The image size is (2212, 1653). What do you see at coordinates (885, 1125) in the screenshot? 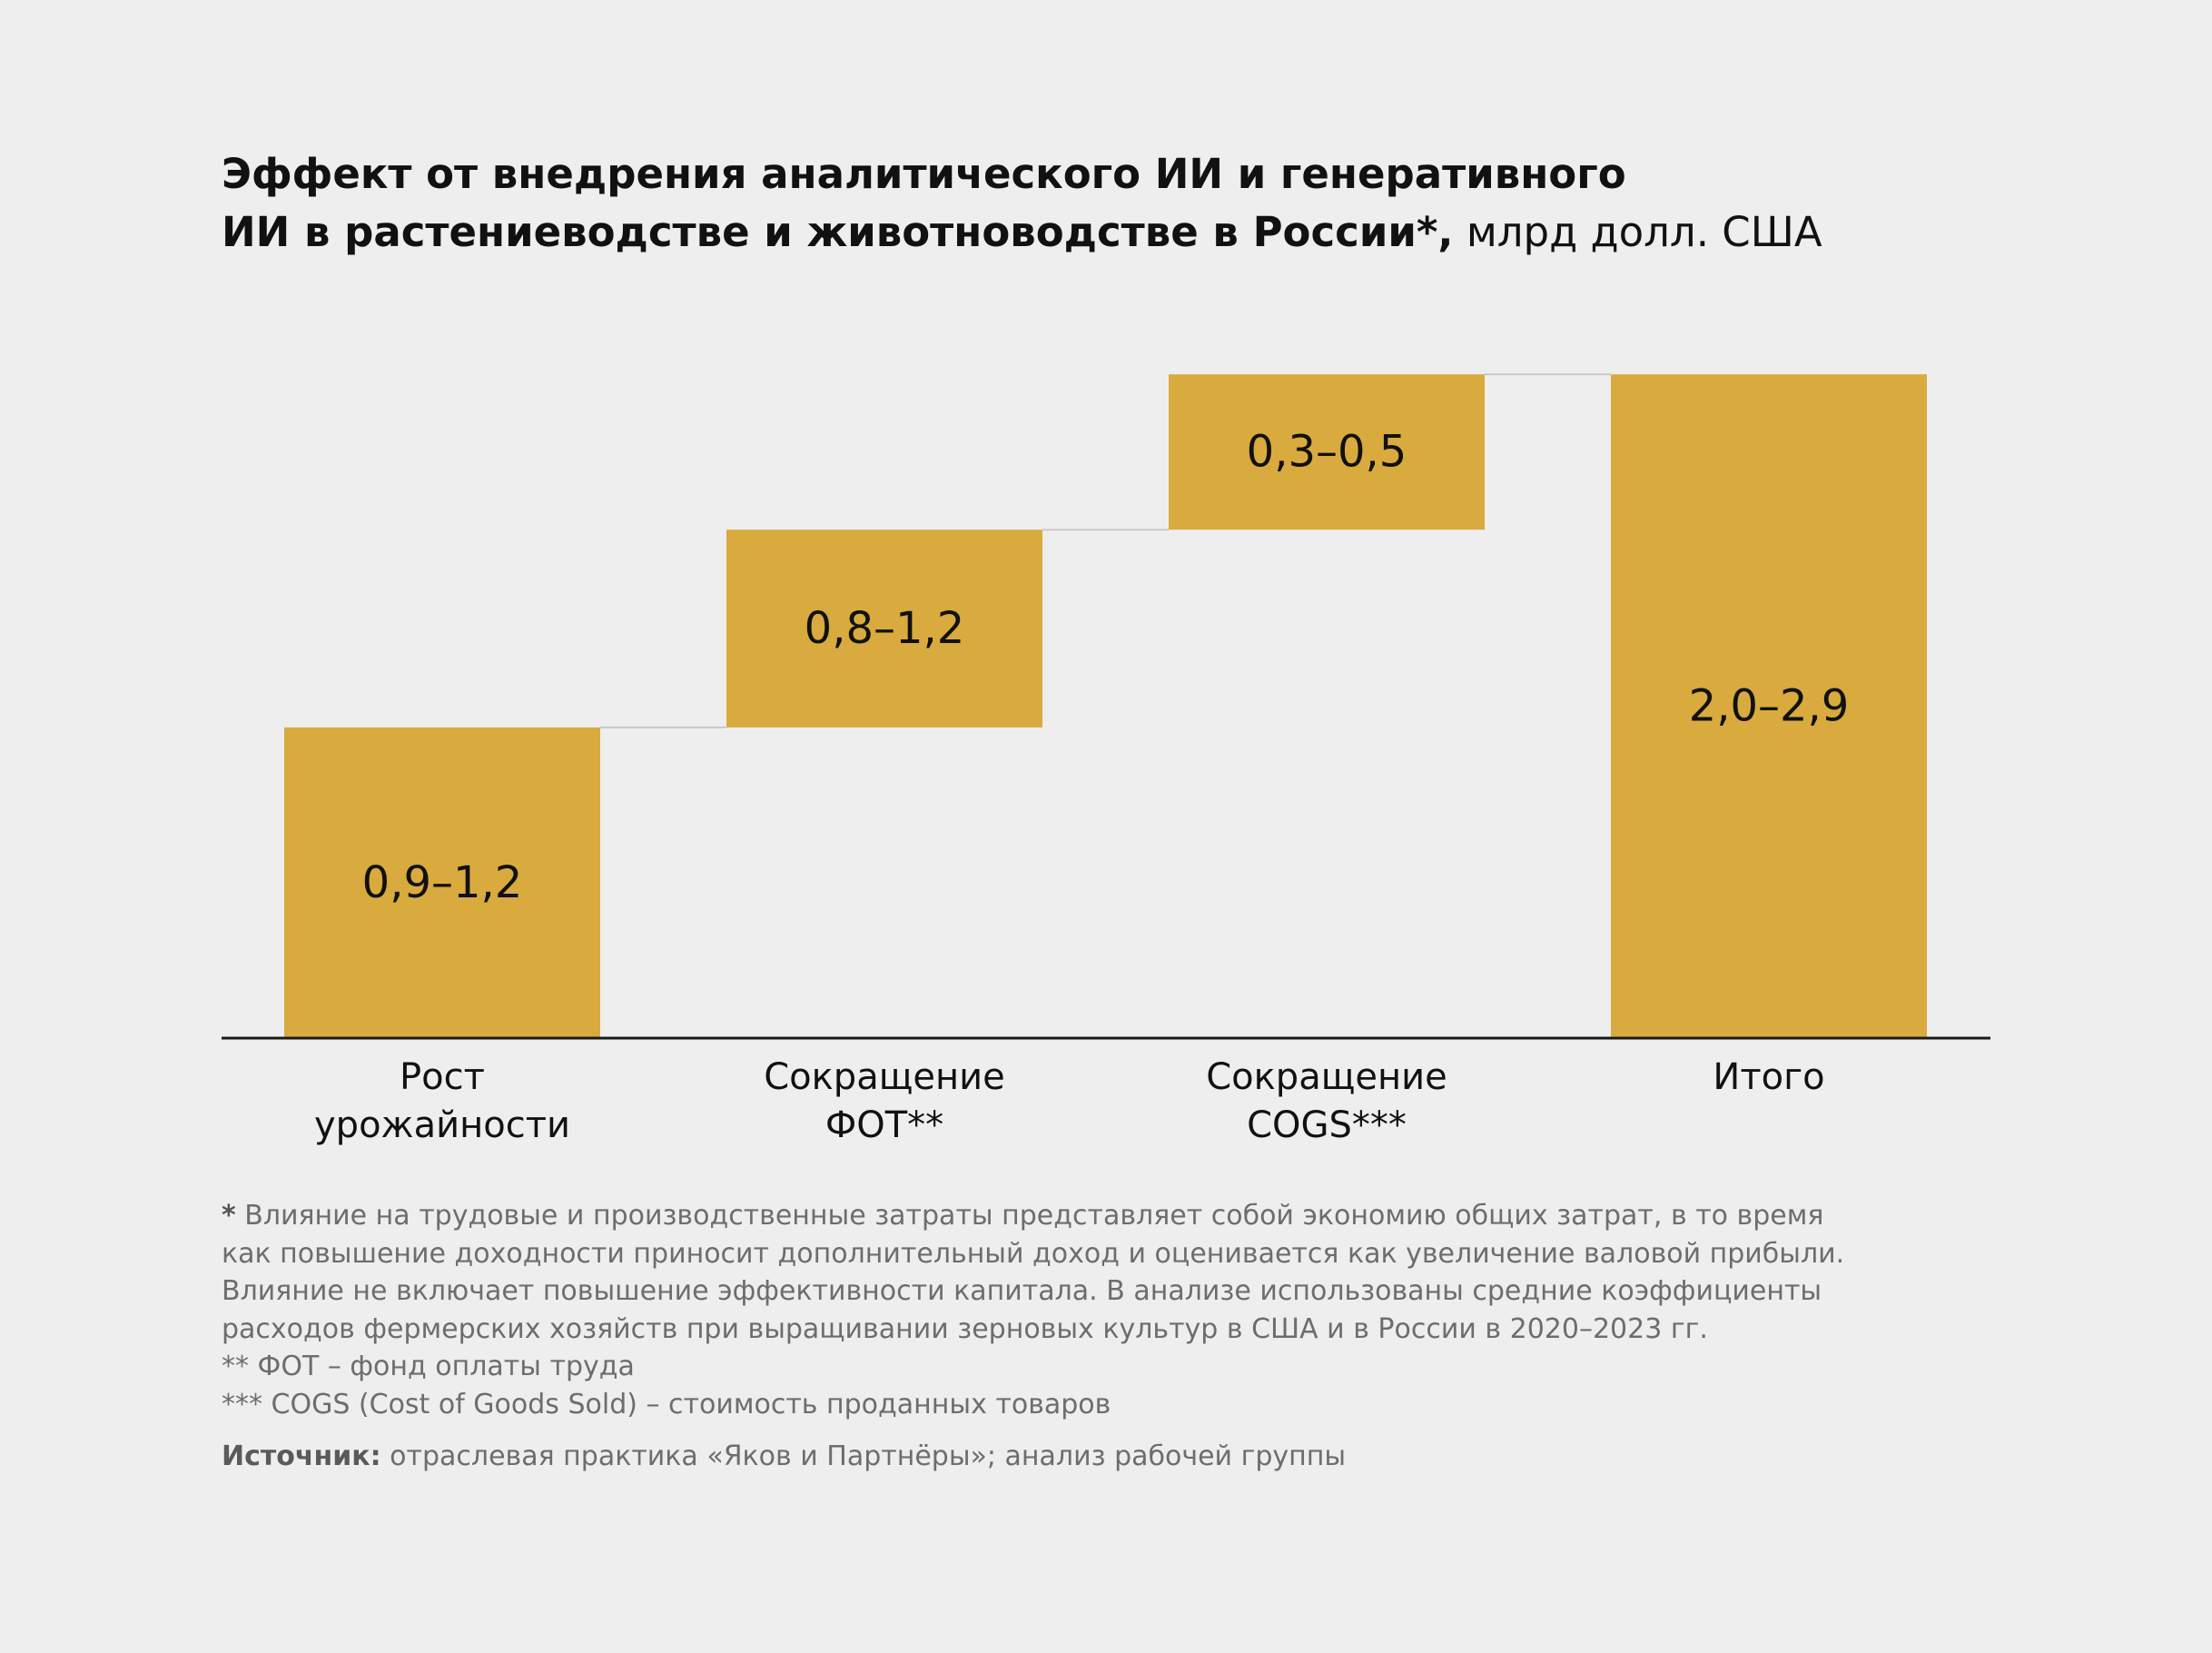
I see `category-label-line: ФОТ**` at bounding box center [885, 1125].